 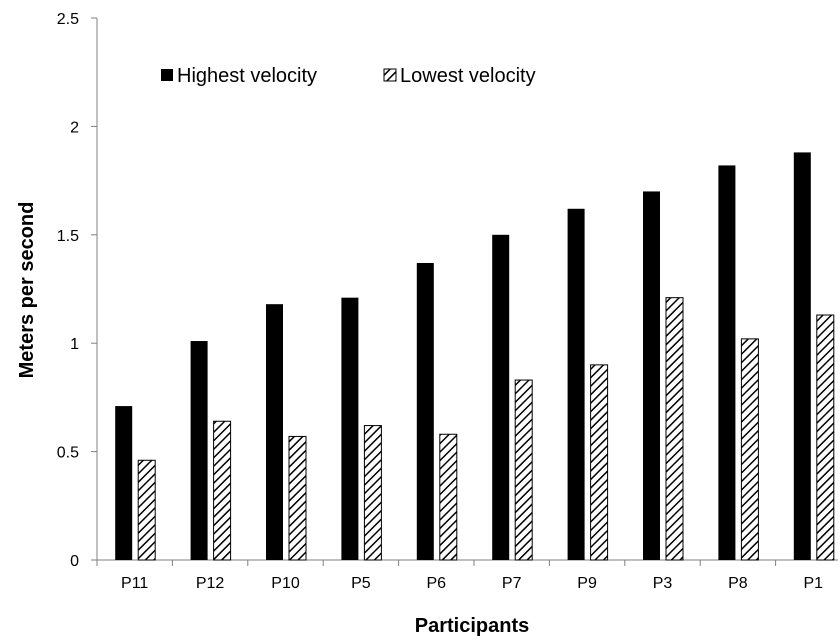 What do you see at coordinates (134, 583) in the screenshot?
I see `x-tick-label: P11` at bounding box center [134, 583].